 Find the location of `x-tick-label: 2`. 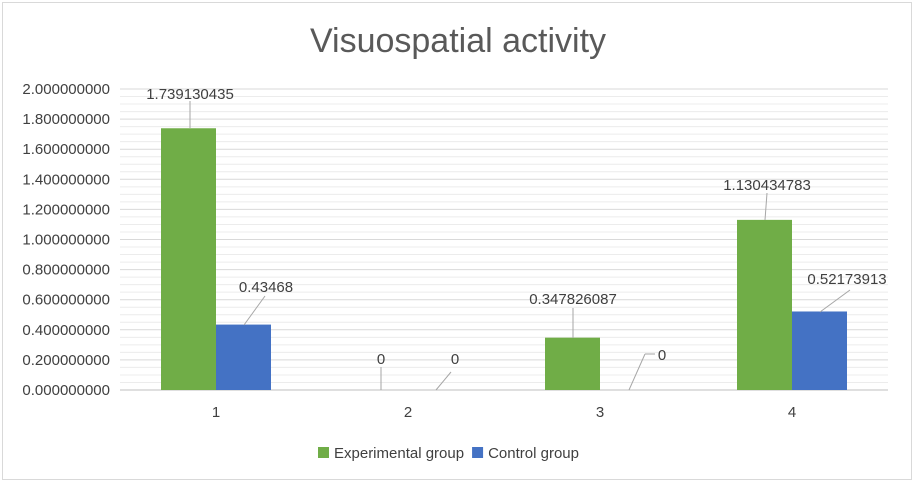

x-tick-label: 2 is located at coordinates (408, 412).